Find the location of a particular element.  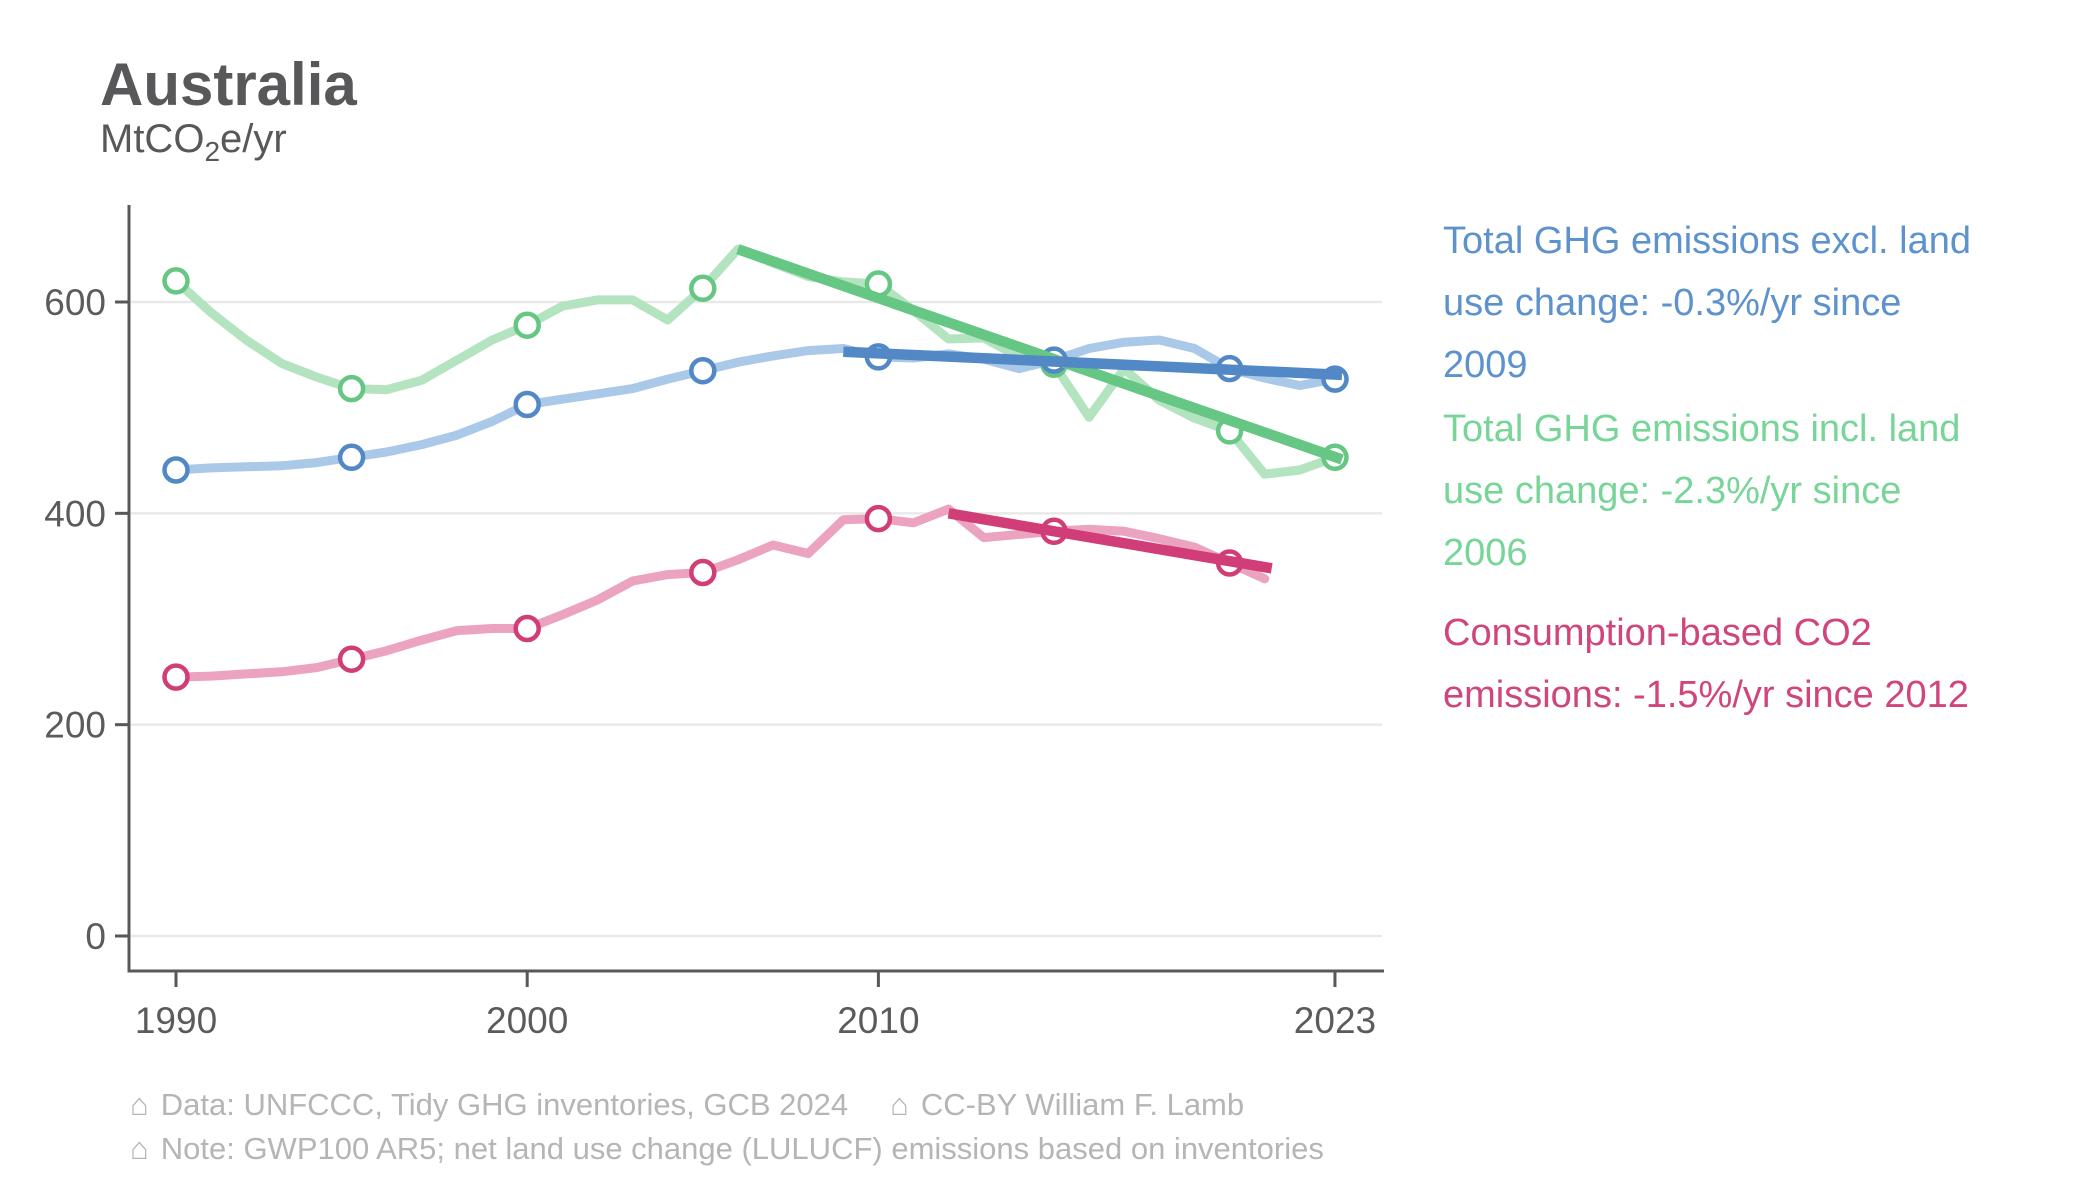

marker-consumption-based-co2-emissions-2010 is located at coordinates (878, 518).